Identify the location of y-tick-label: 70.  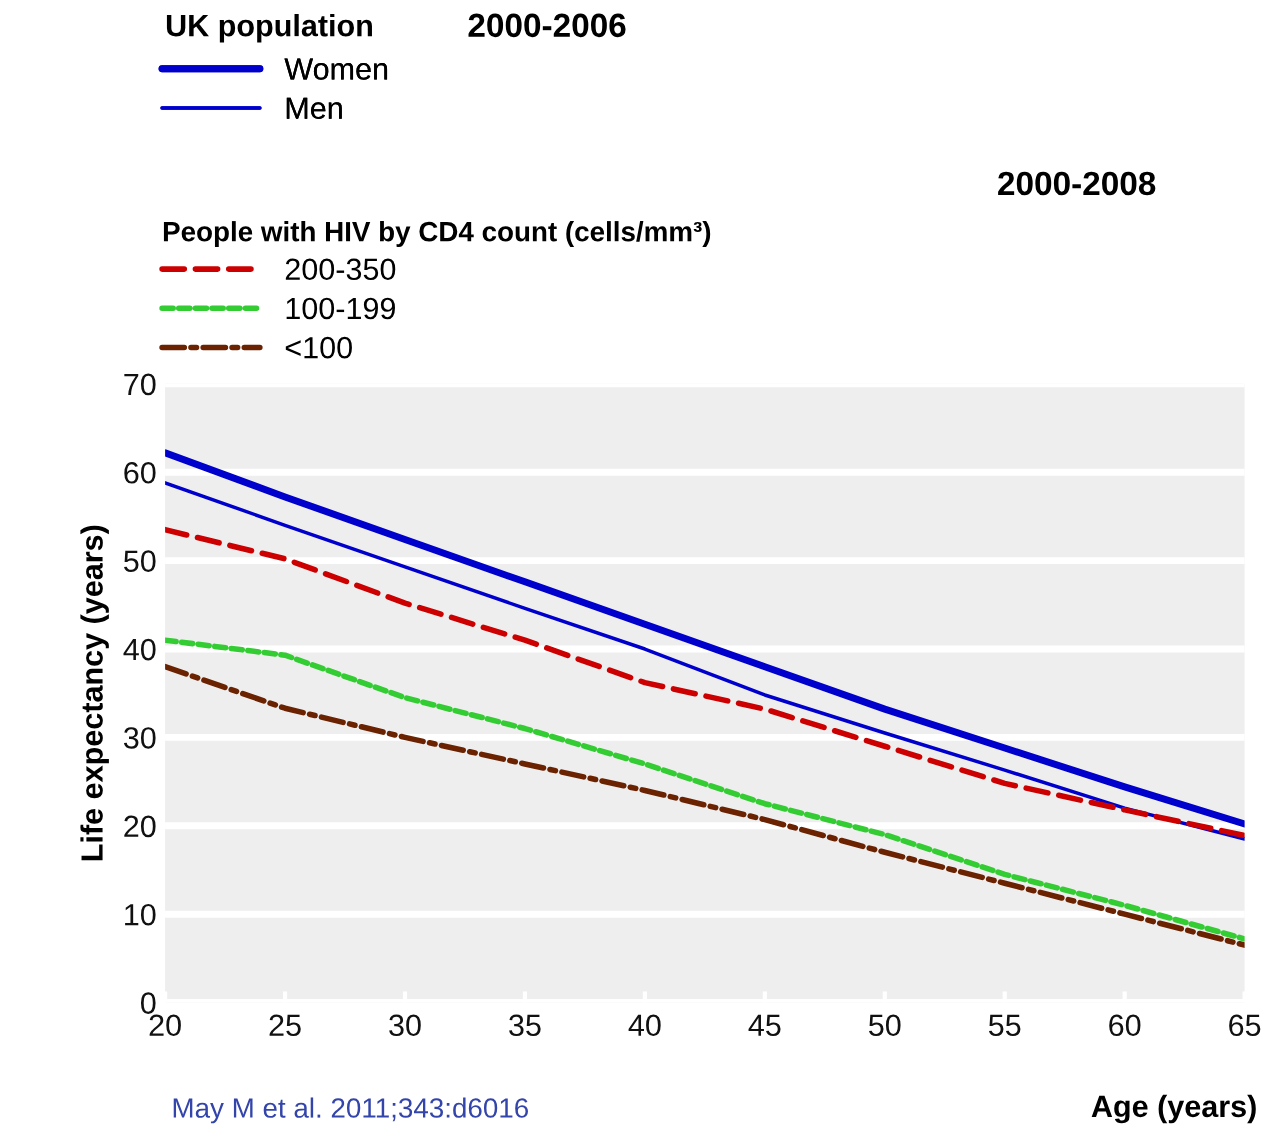
(140, 384).